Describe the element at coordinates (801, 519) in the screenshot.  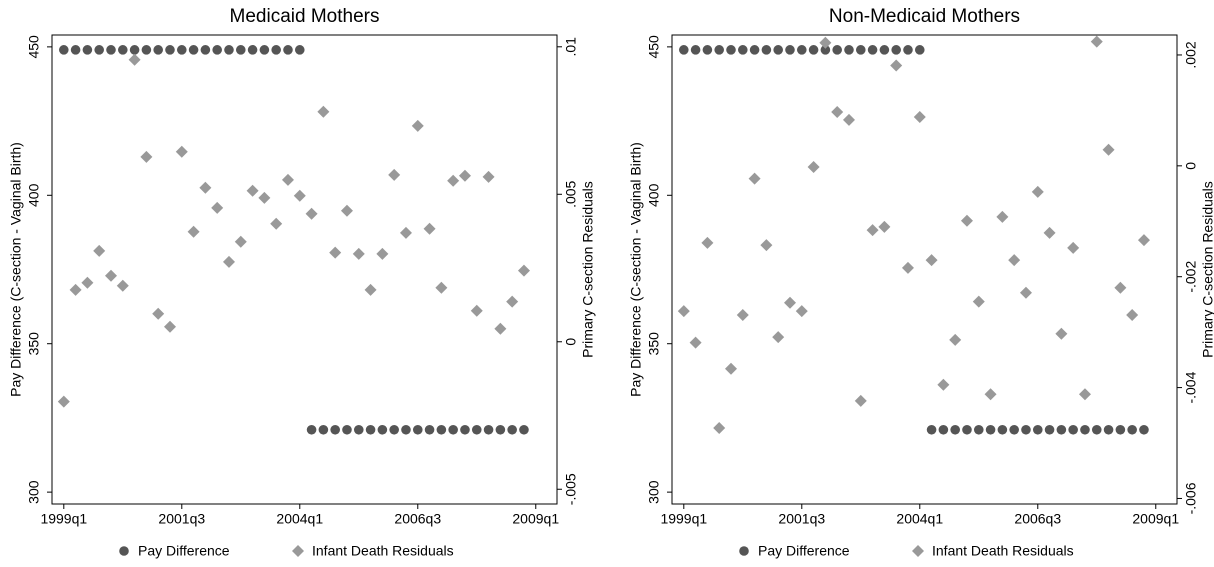
I see `x-tick-label: 2001q3` at that location.